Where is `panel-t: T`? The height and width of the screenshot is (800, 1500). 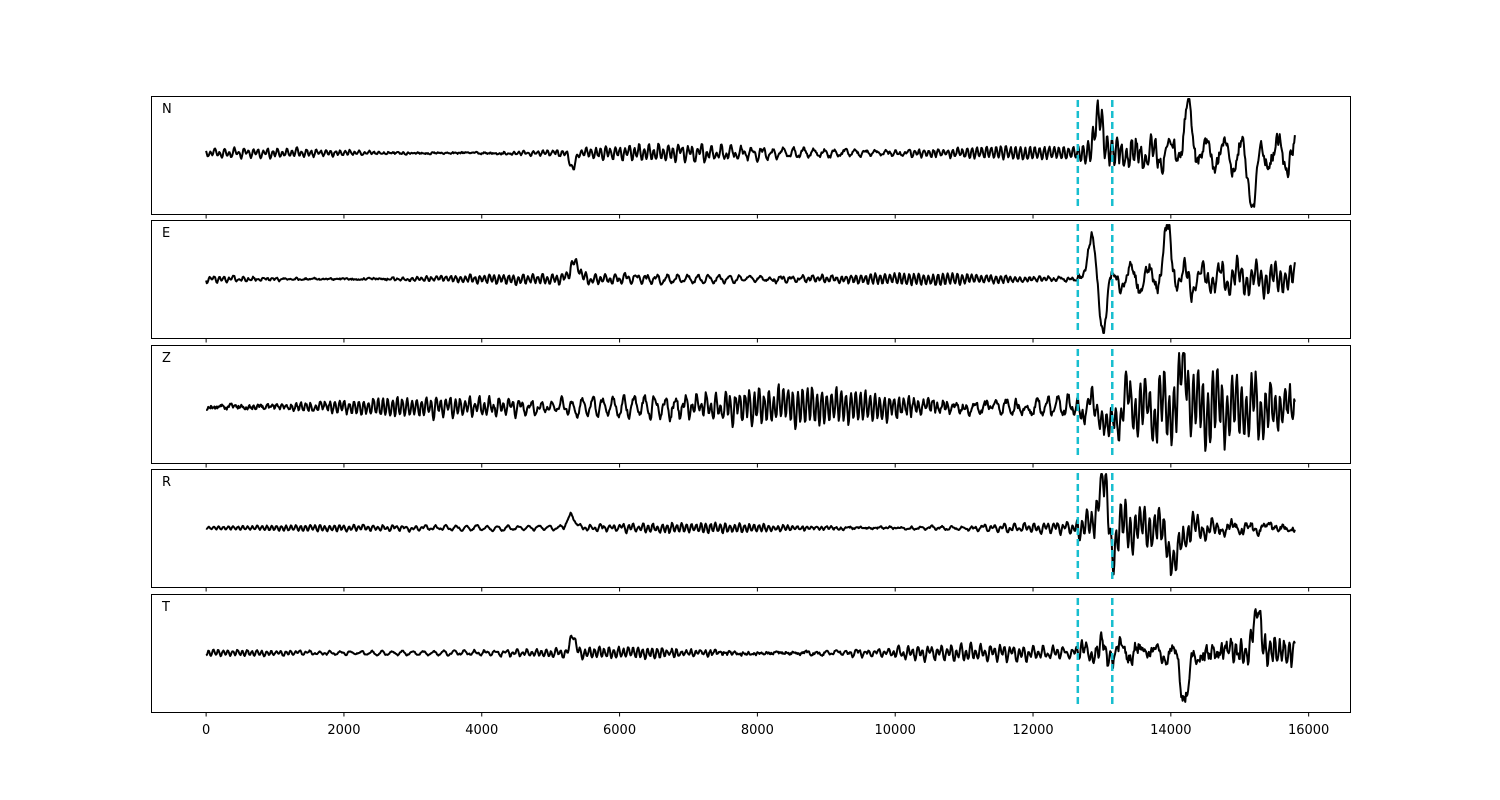 panel-t: T is located at coordinates (751, 655).